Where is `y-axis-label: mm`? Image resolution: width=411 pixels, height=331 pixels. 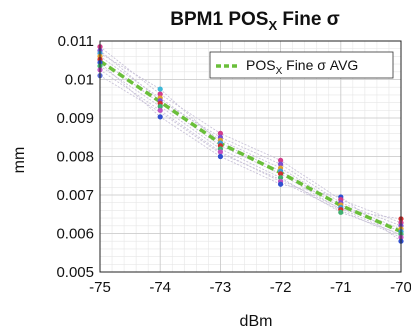 y-axis-label: mm is located at coordinates (19, 160).